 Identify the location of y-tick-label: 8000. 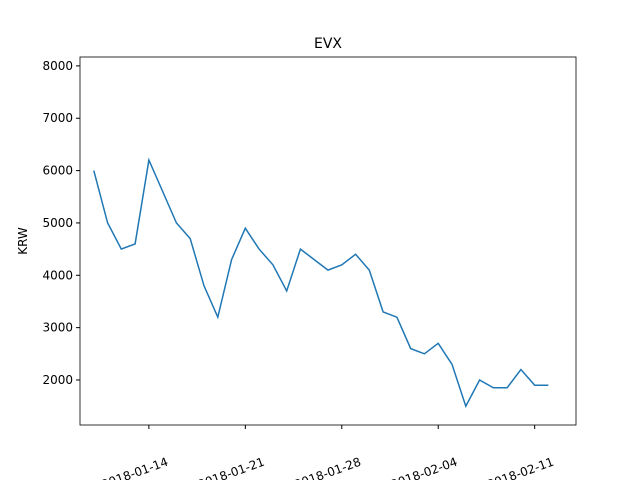
(57, 66).